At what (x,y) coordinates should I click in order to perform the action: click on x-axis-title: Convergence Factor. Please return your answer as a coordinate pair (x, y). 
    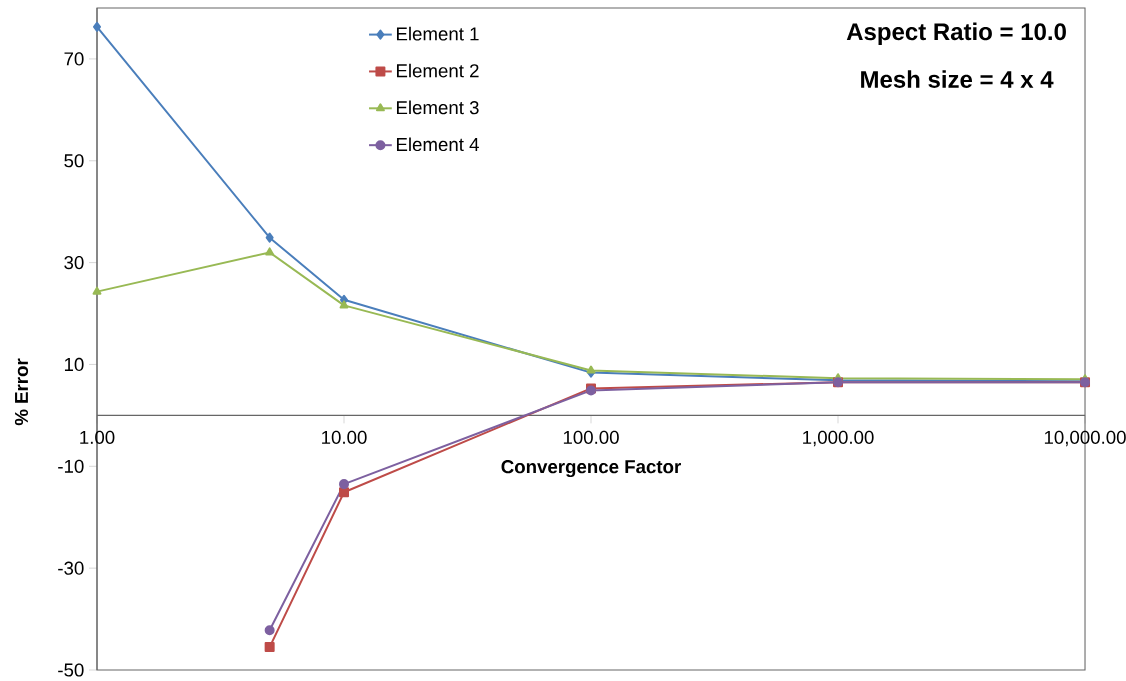
    Looking at the image, I should click on (591, 469).